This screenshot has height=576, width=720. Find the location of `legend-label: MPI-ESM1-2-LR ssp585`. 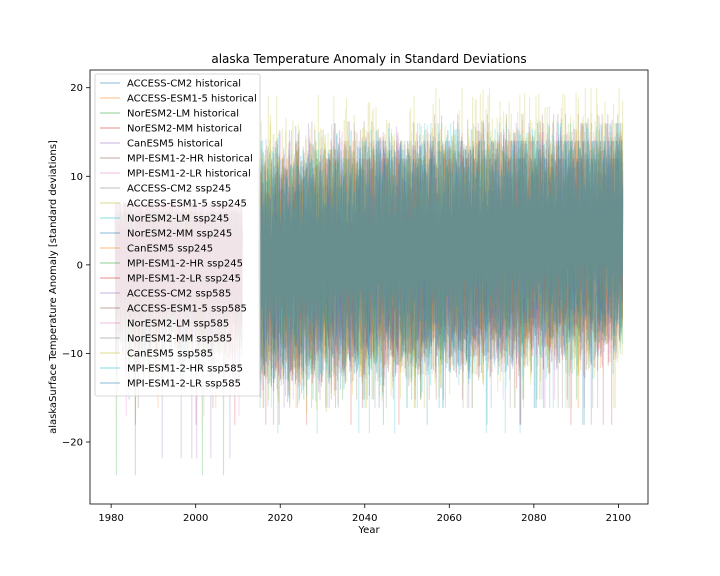

legend-label: MPI-ESM1-2-LR ssp585 is located at coordinates (184, 384).